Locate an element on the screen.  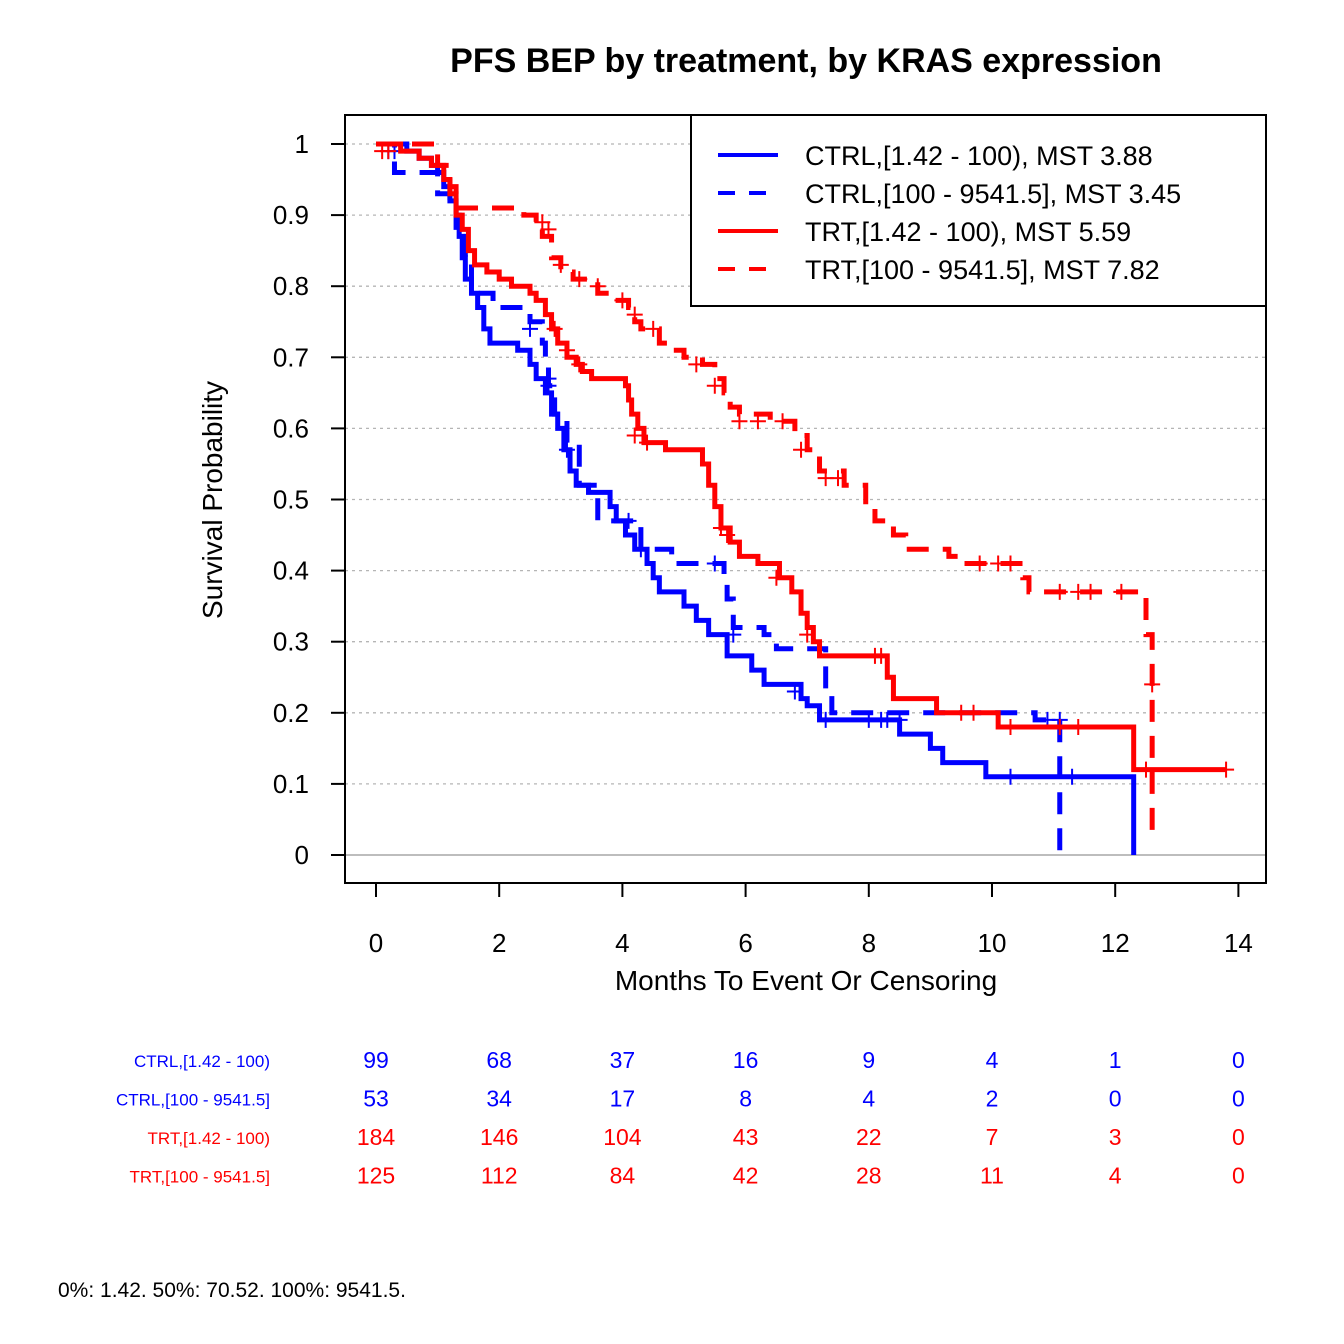
risk-value: 3 is located at coordinates (1115, 1137).